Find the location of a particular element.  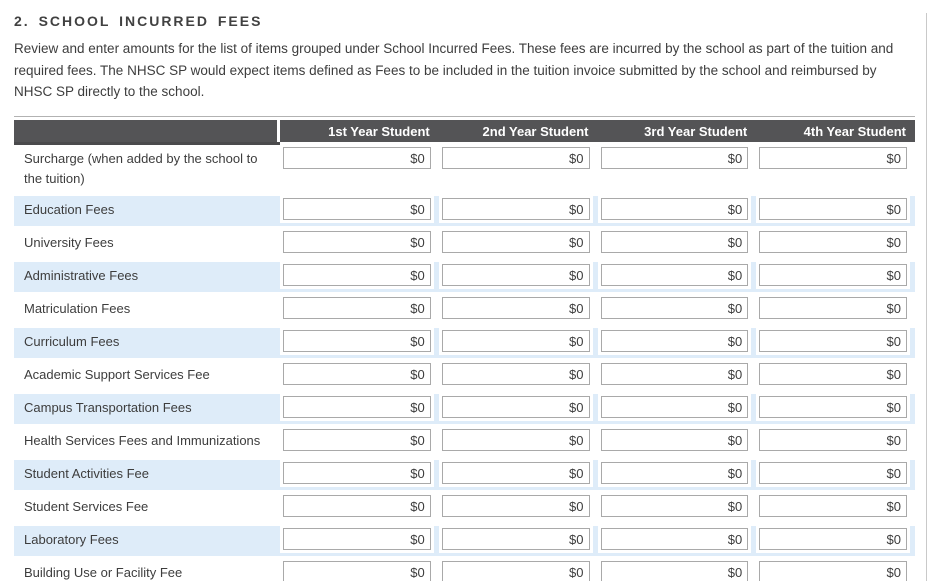

table-row: Laboratory Fees is located at coordinates (464, 541).